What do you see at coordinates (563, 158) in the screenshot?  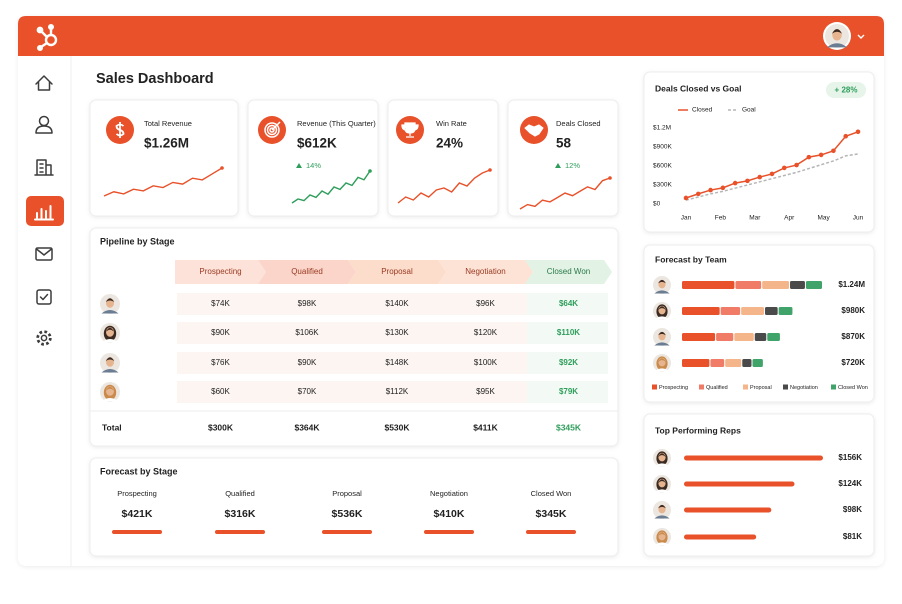 I see `kpi-card` at bounding box center [563, 158].